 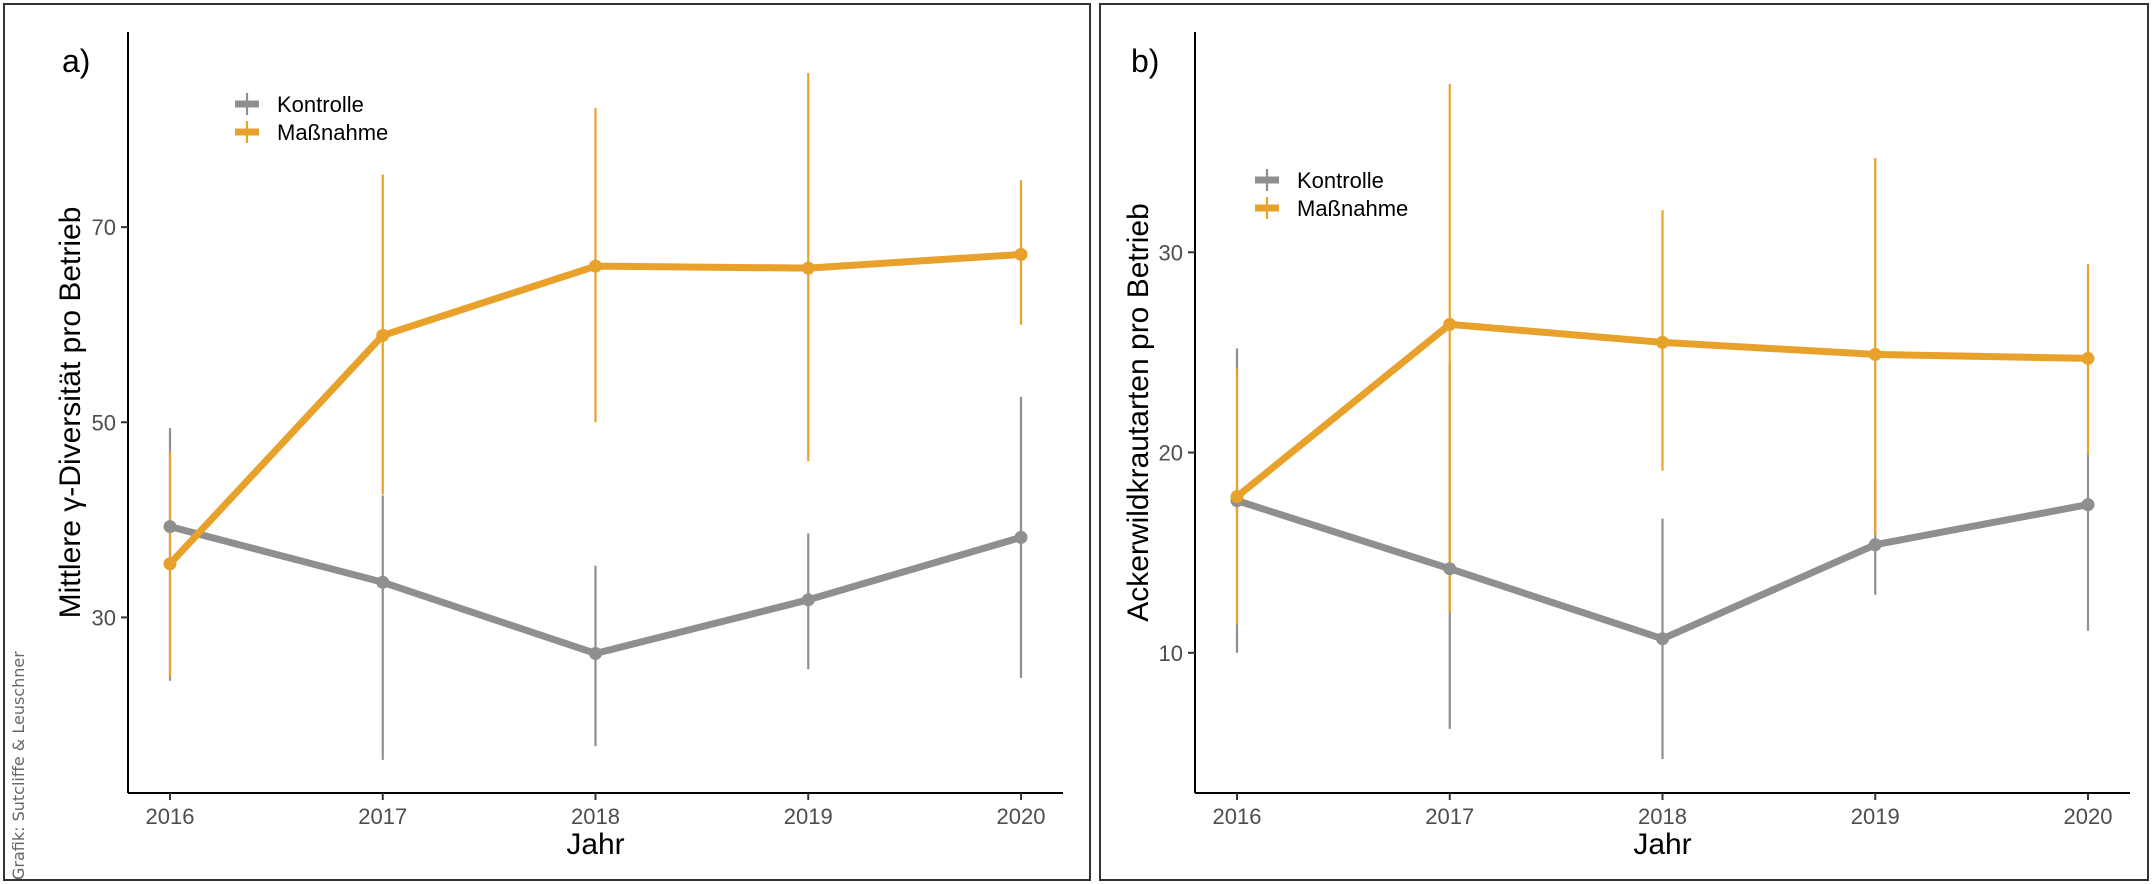 I want to click on credit-text: Grafik: Sutcliffe & Leuschner, so click(x=18, y=765).